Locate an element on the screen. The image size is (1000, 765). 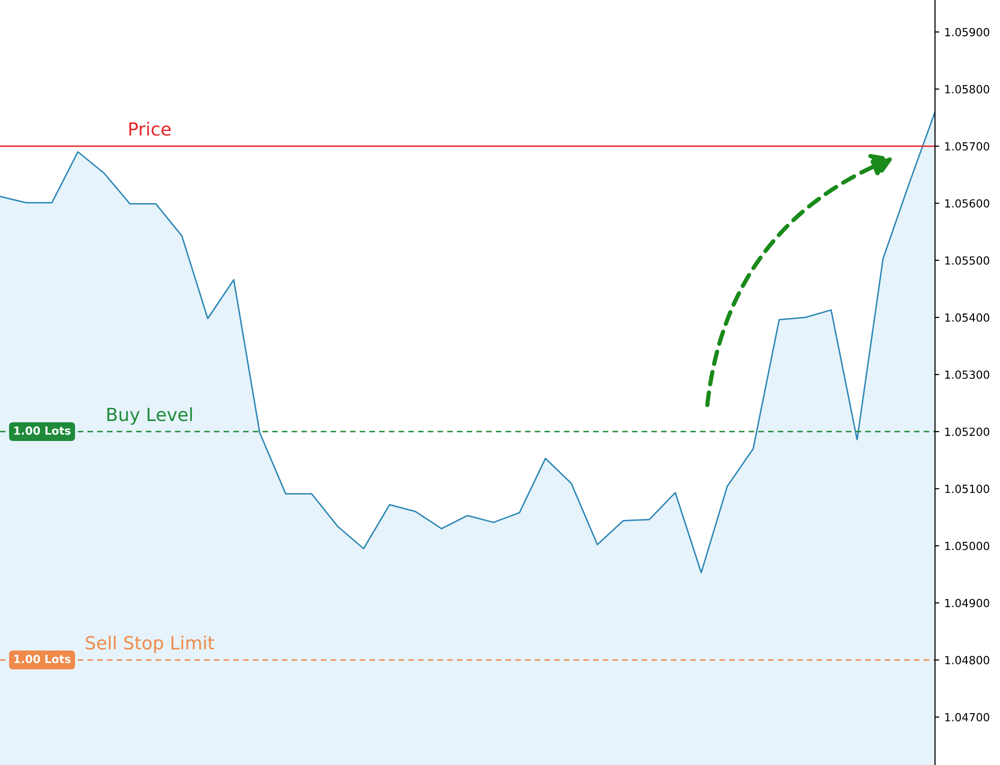
y-tick-label: 1.05500 is located at coordinates (967, 260).